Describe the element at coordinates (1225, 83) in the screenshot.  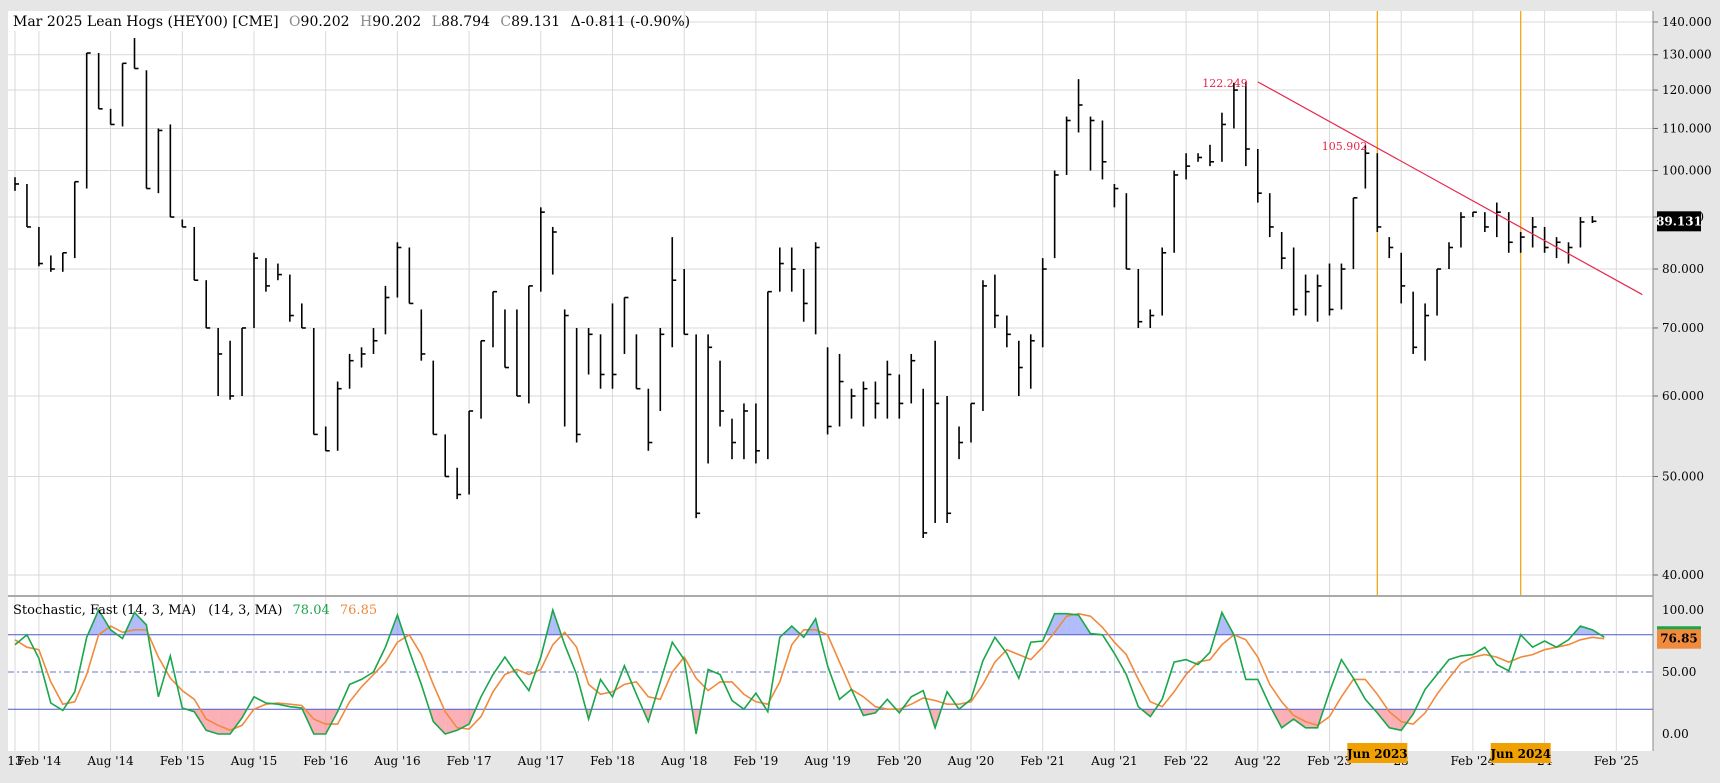
I see `price-annotation: 122.249` at that location.